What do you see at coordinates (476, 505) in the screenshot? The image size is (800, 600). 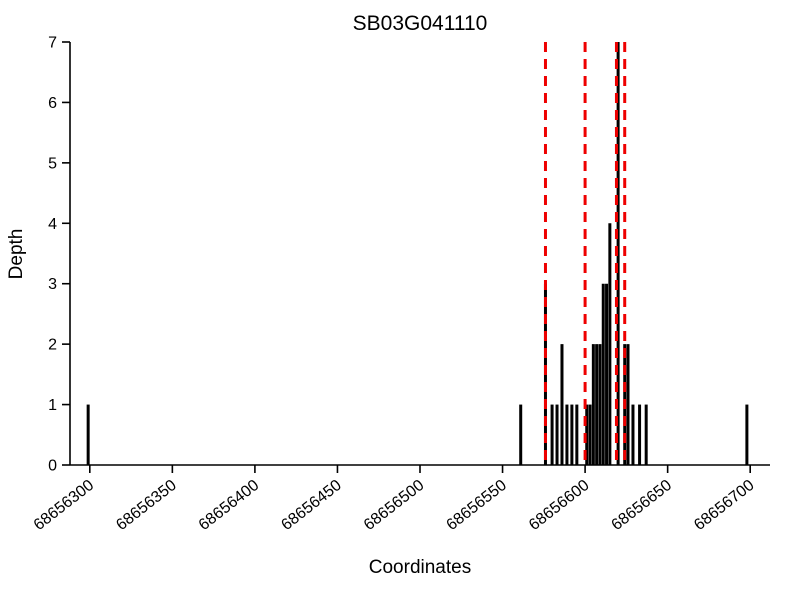 I see `x-tick-label: 68656550` at bounding box center [476, 505].